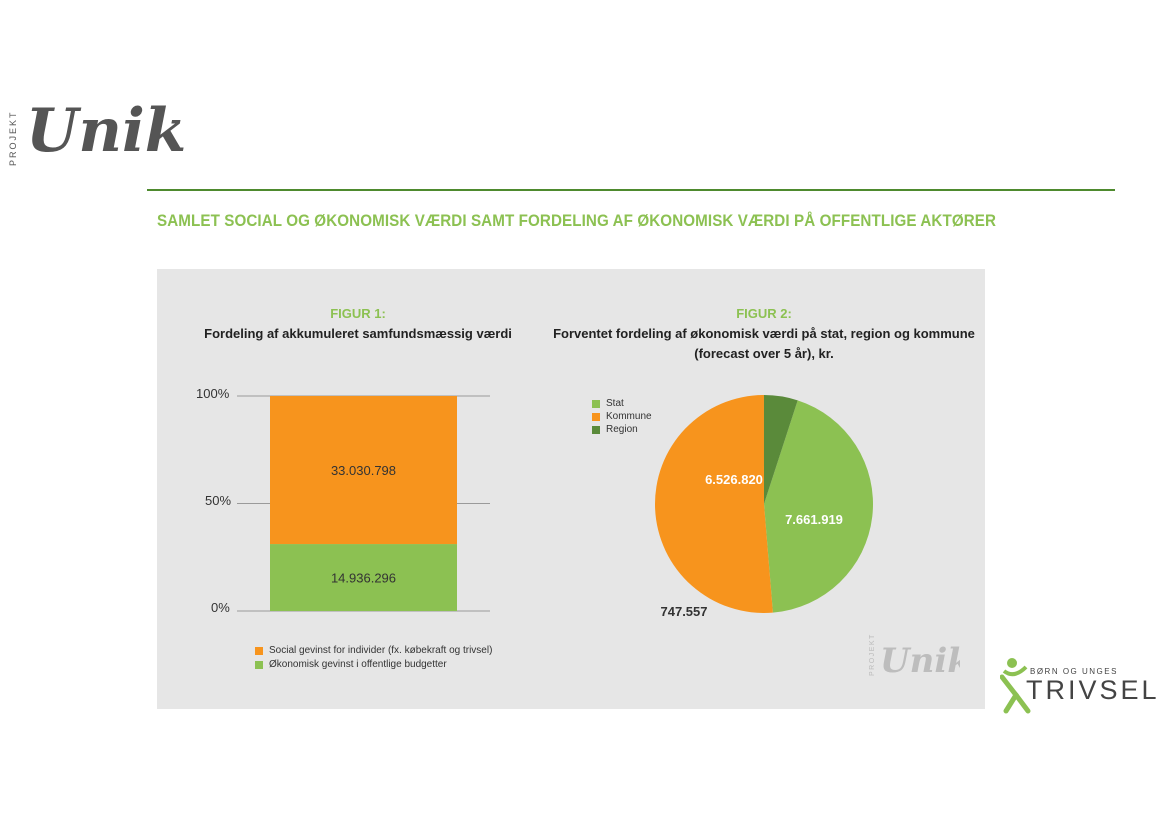 The image size is (1169, 827). Describe the element at coordinates (764, 313) in the screenshot. I see `figure2-label: FIGUR 2:` at that location.